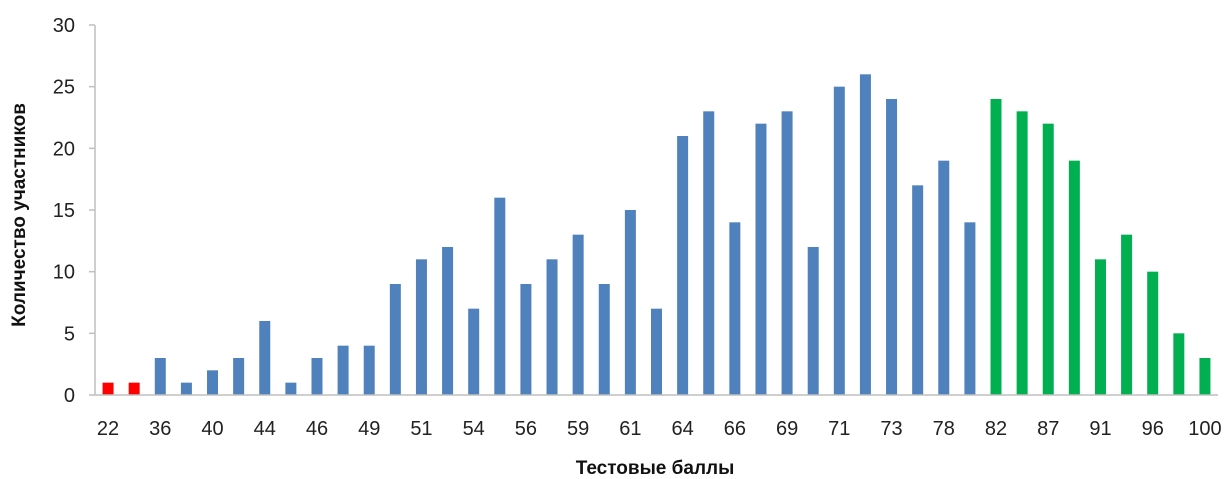 This screenshot has height=479, width=1225. What do you see at coordinates (69, 396) in the screenshot?
I see `y-tick-label: 0` at bounding box center [69, 396].